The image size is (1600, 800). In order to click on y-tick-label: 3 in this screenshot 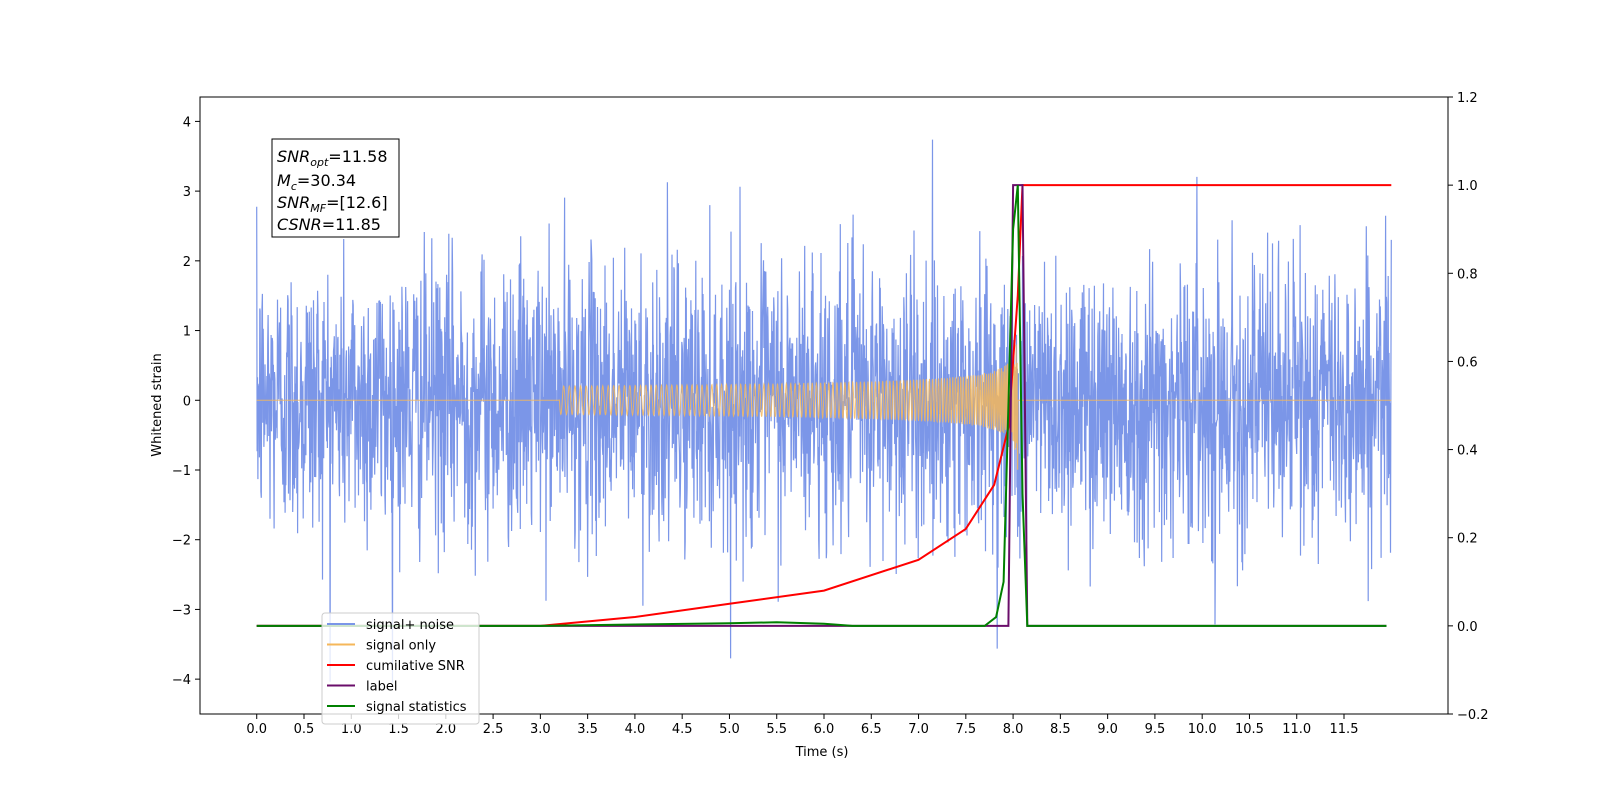, I will do `click(187, 192)`.